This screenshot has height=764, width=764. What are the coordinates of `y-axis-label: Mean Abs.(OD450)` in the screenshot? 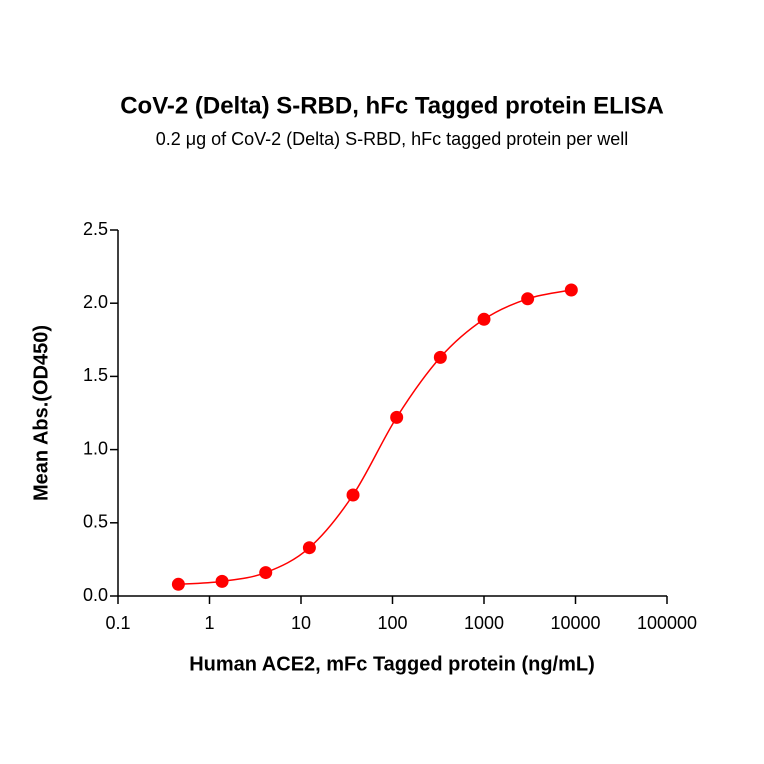 It's located at (41, 413).